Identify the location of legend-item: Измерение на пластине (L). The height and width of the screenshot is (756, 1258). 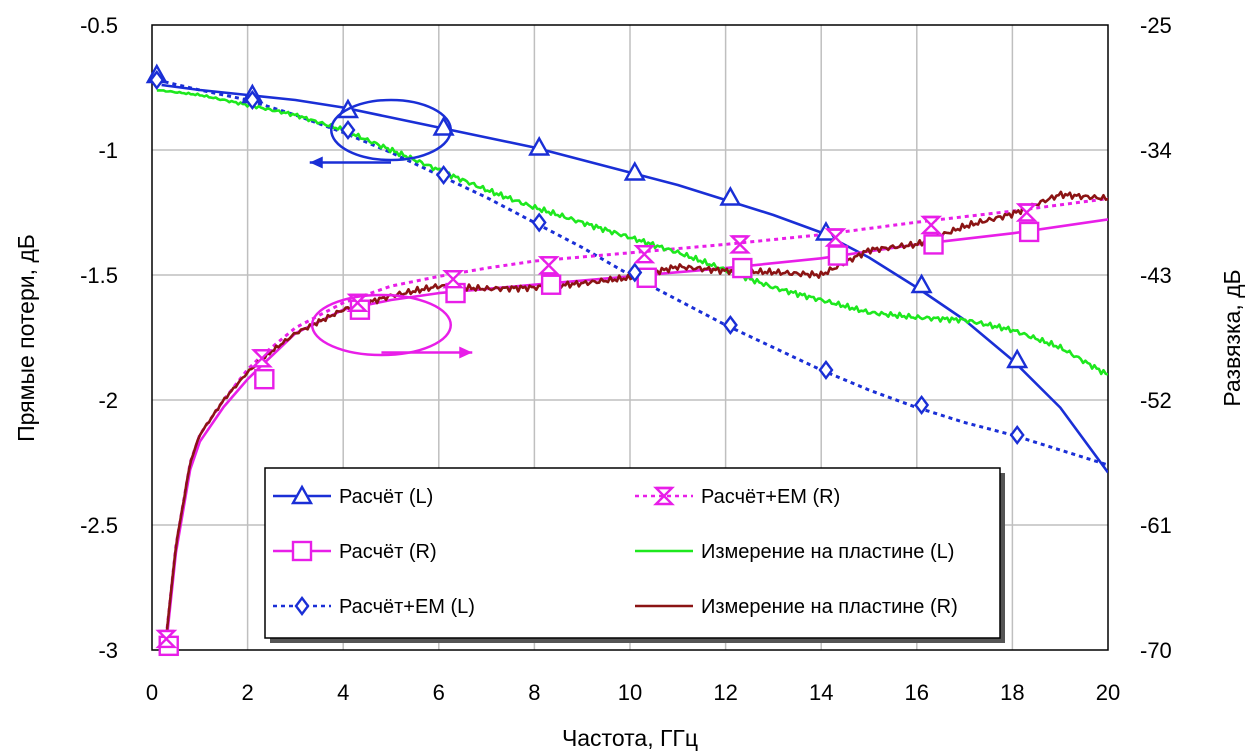
(794, 552).